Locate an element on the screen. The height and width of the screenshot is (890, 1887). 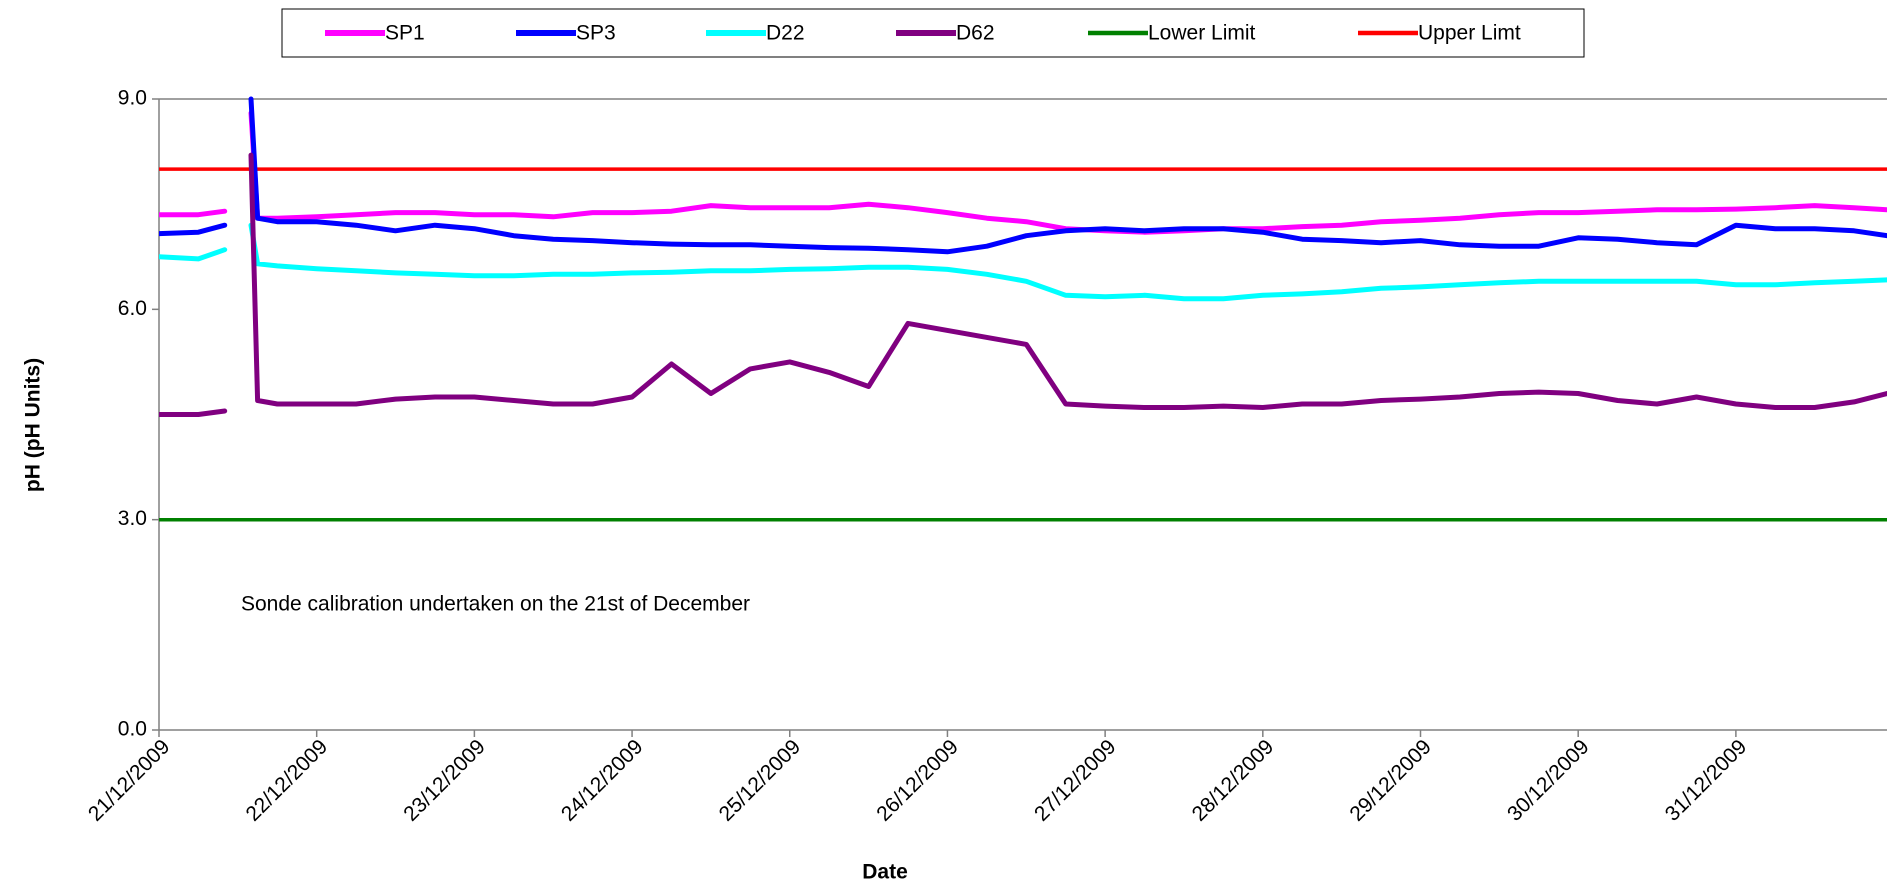
y-tick-label: 9.0 is located at coordinates (132, 98).